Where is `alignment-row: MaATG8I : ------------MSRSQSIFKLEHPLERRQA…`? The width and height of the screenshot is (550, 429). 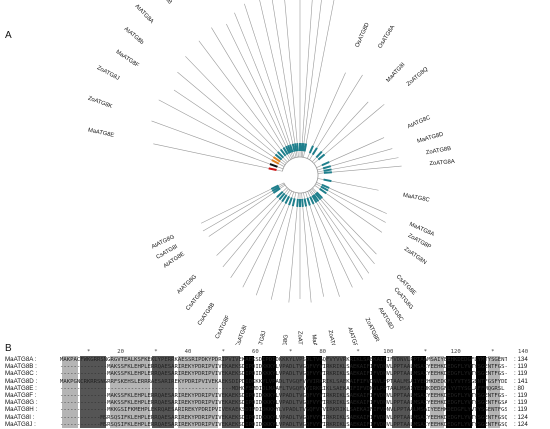
alignment-row: MaATG8I : ------------MSRSQSIFKLEHPLERRQA… is located at coordinates (275, 418).